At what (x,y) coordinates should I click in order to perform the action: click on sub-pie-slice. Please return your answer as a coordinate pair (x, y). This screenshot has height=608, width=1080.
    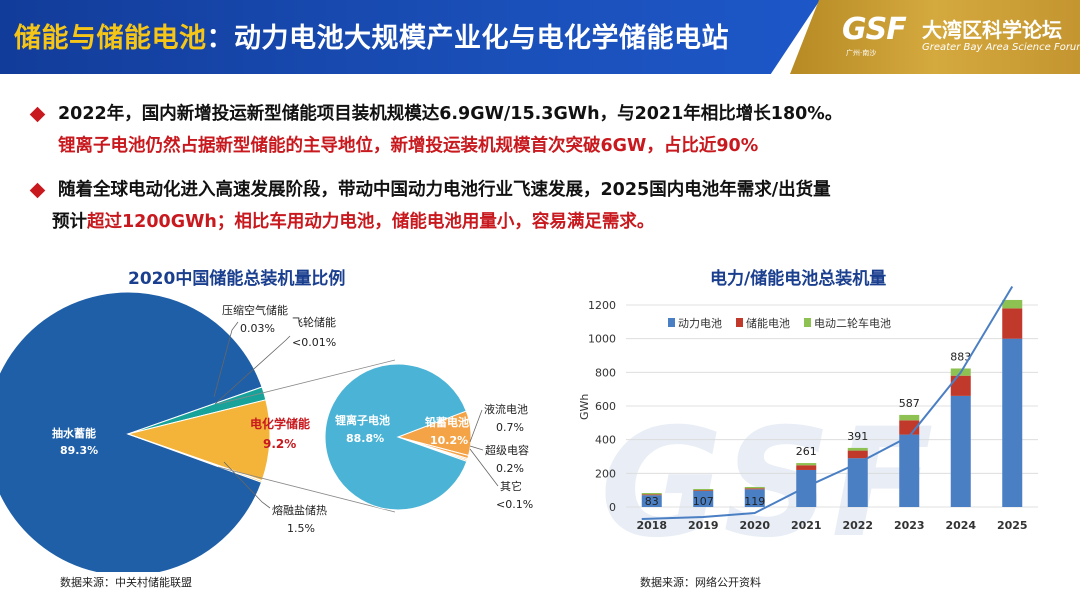
    Looking at the image, I should click on (396, 437).